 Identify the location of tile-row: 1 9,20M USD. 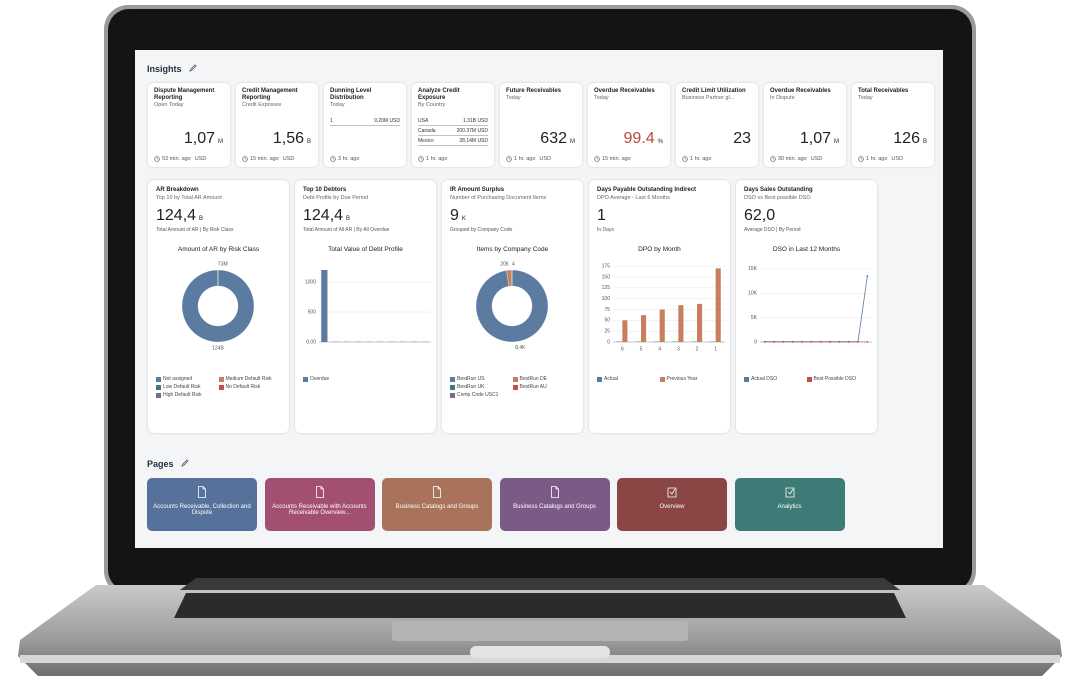
(365, 121).